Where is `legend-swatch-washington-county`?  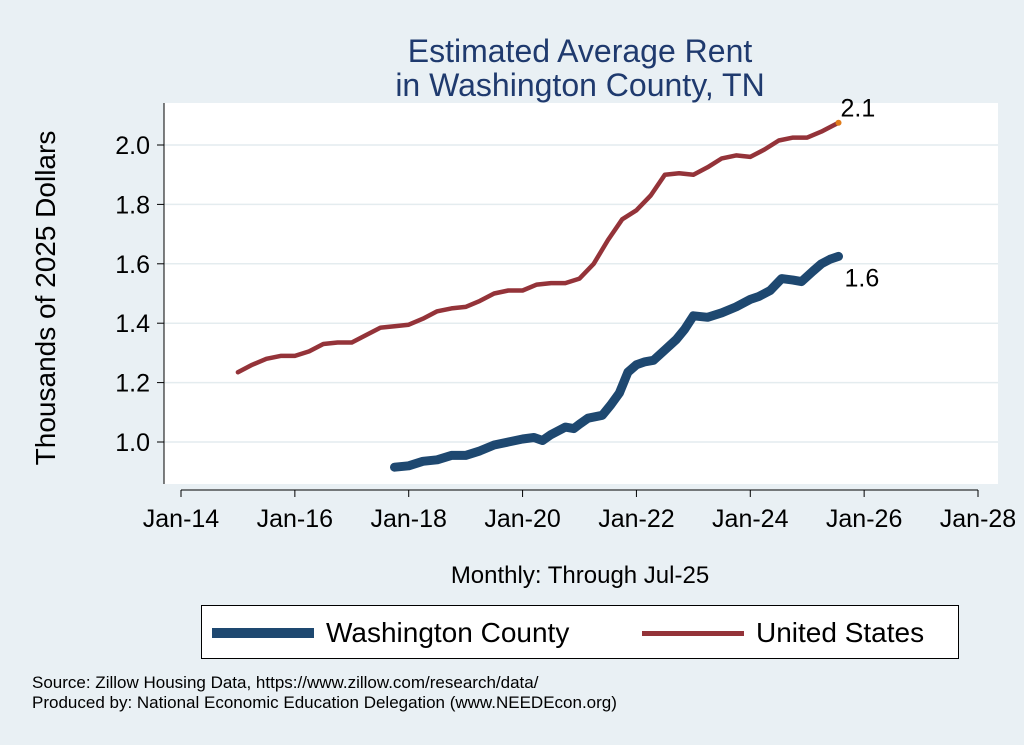
legend-swatch-washington-county is located at coordinates (263, 633).